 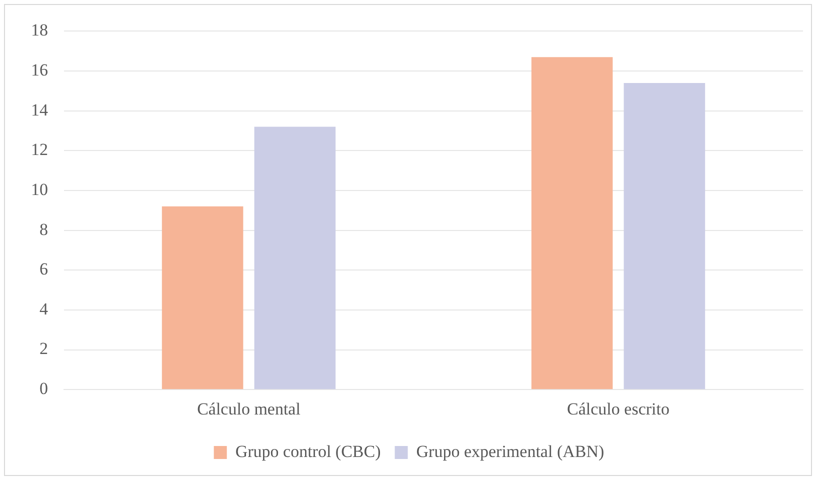 I want to click on x-tick-label: Cálculo mental, so click(x=249, y=408).